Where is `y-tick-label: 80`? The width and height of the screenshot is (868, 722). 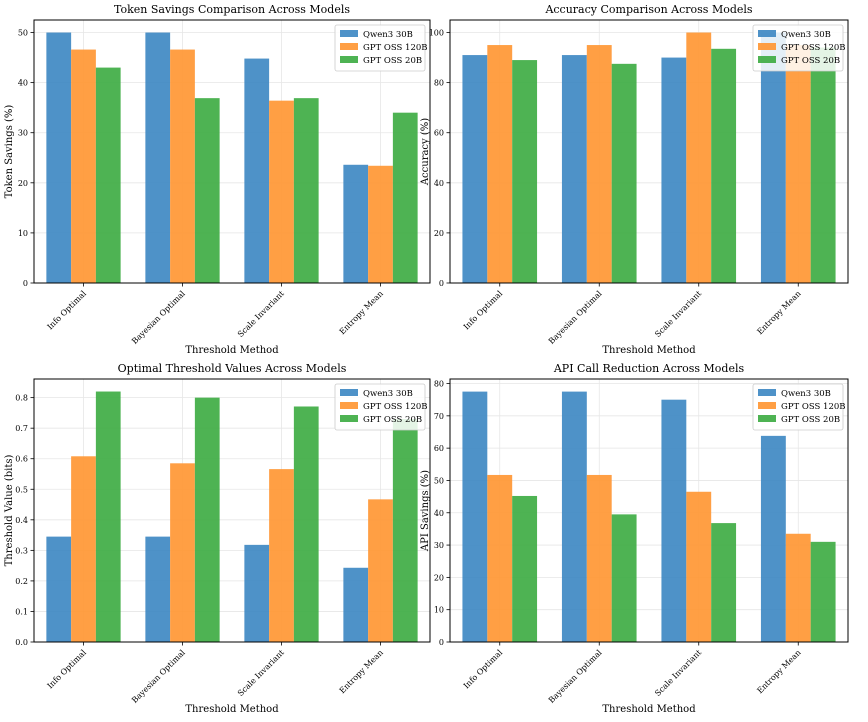
y-tick-label: 80 is located at coordinates (439, 384).